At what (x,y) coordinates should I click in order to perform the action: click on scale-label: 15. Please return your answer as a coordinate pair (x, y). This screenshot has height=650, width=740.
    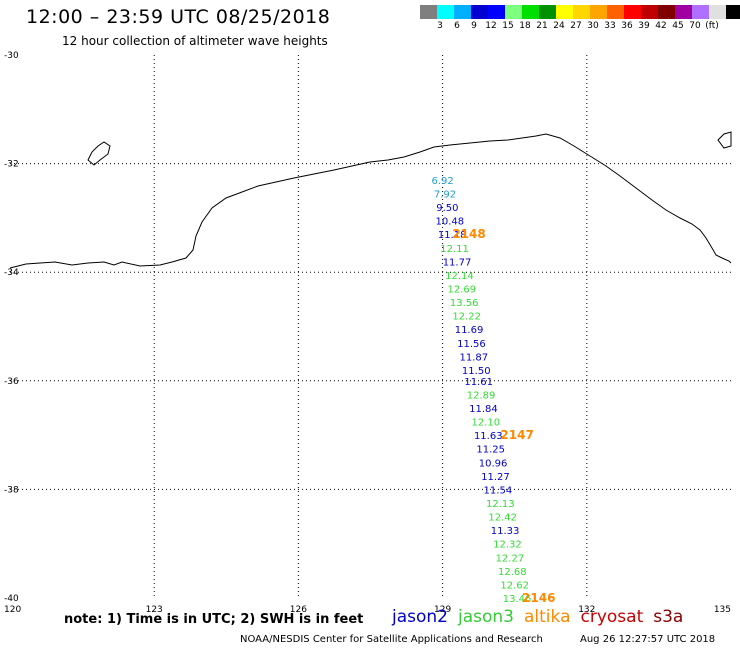
    Looking at the image, I should click on (508, 26).